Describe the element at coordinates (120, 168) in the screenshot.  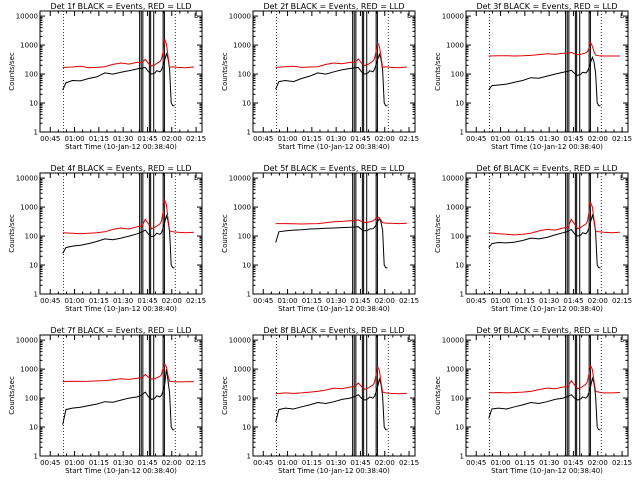
I see `panel-title: Det 4f BLACK = Events, RED = LLD` at that location.